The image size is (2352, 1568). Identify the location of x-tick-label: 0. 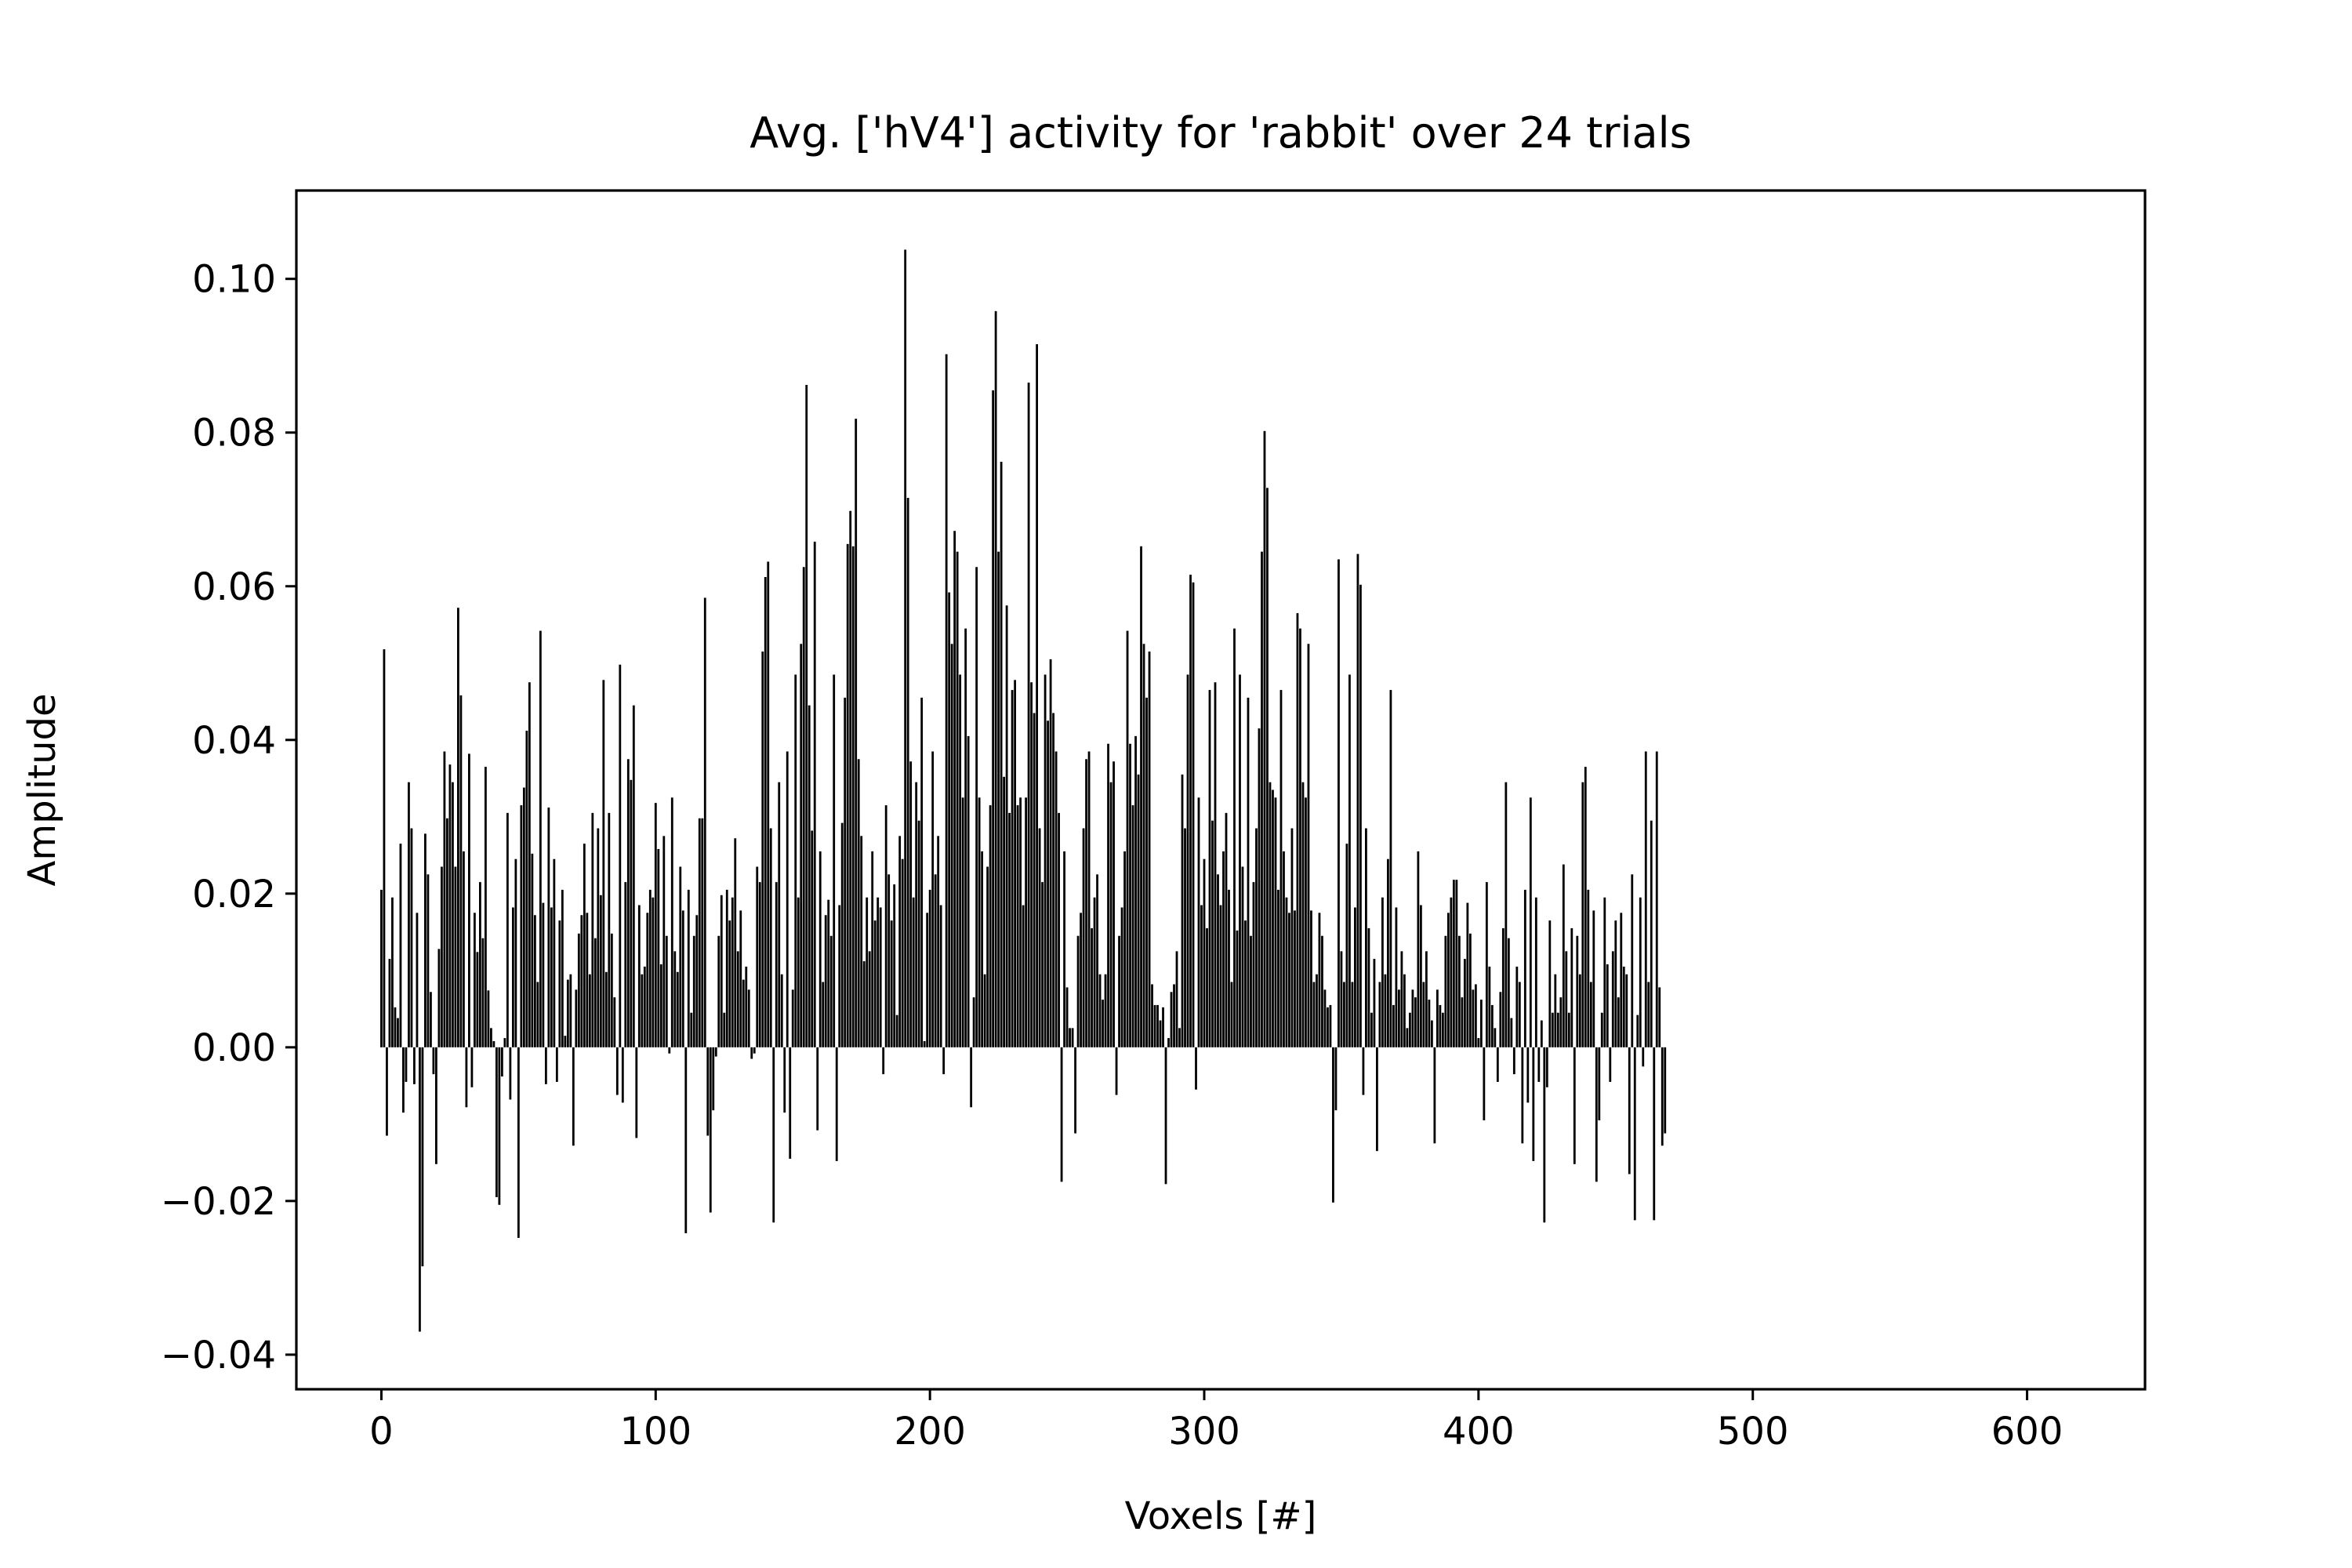
(381, 1432).